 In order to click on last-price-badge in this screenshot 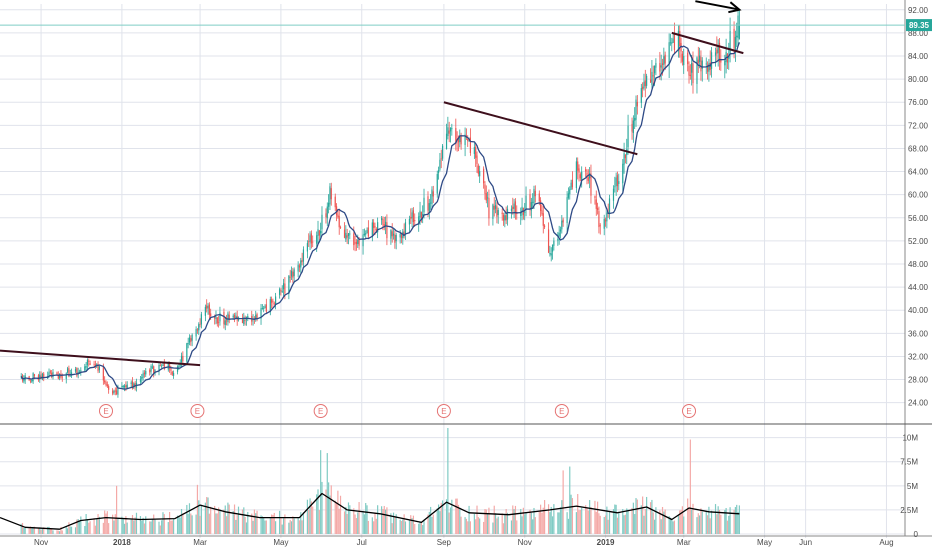, I will do `click(919, 25)`.